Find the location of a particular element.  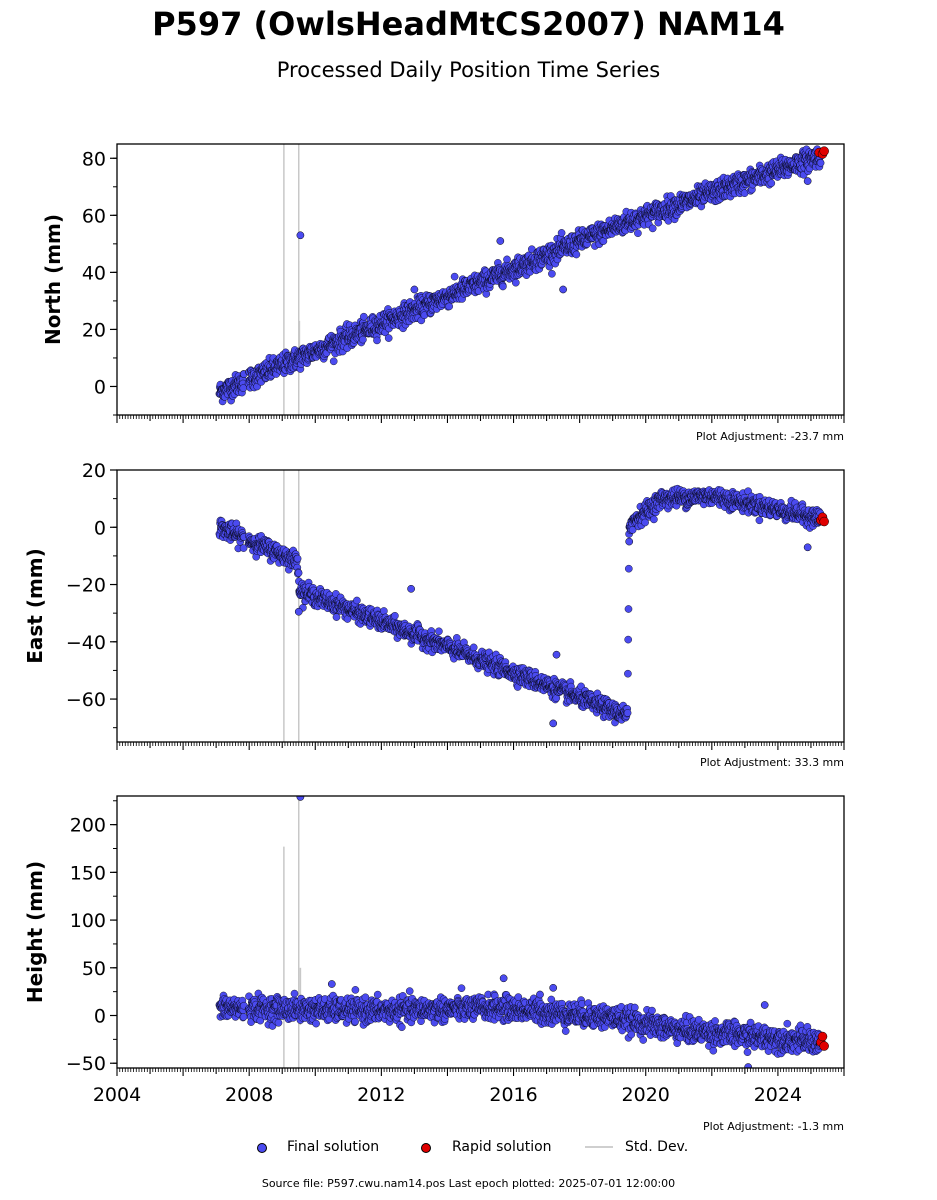

y-tick-label: 40 is located at coordinates (94, 273).